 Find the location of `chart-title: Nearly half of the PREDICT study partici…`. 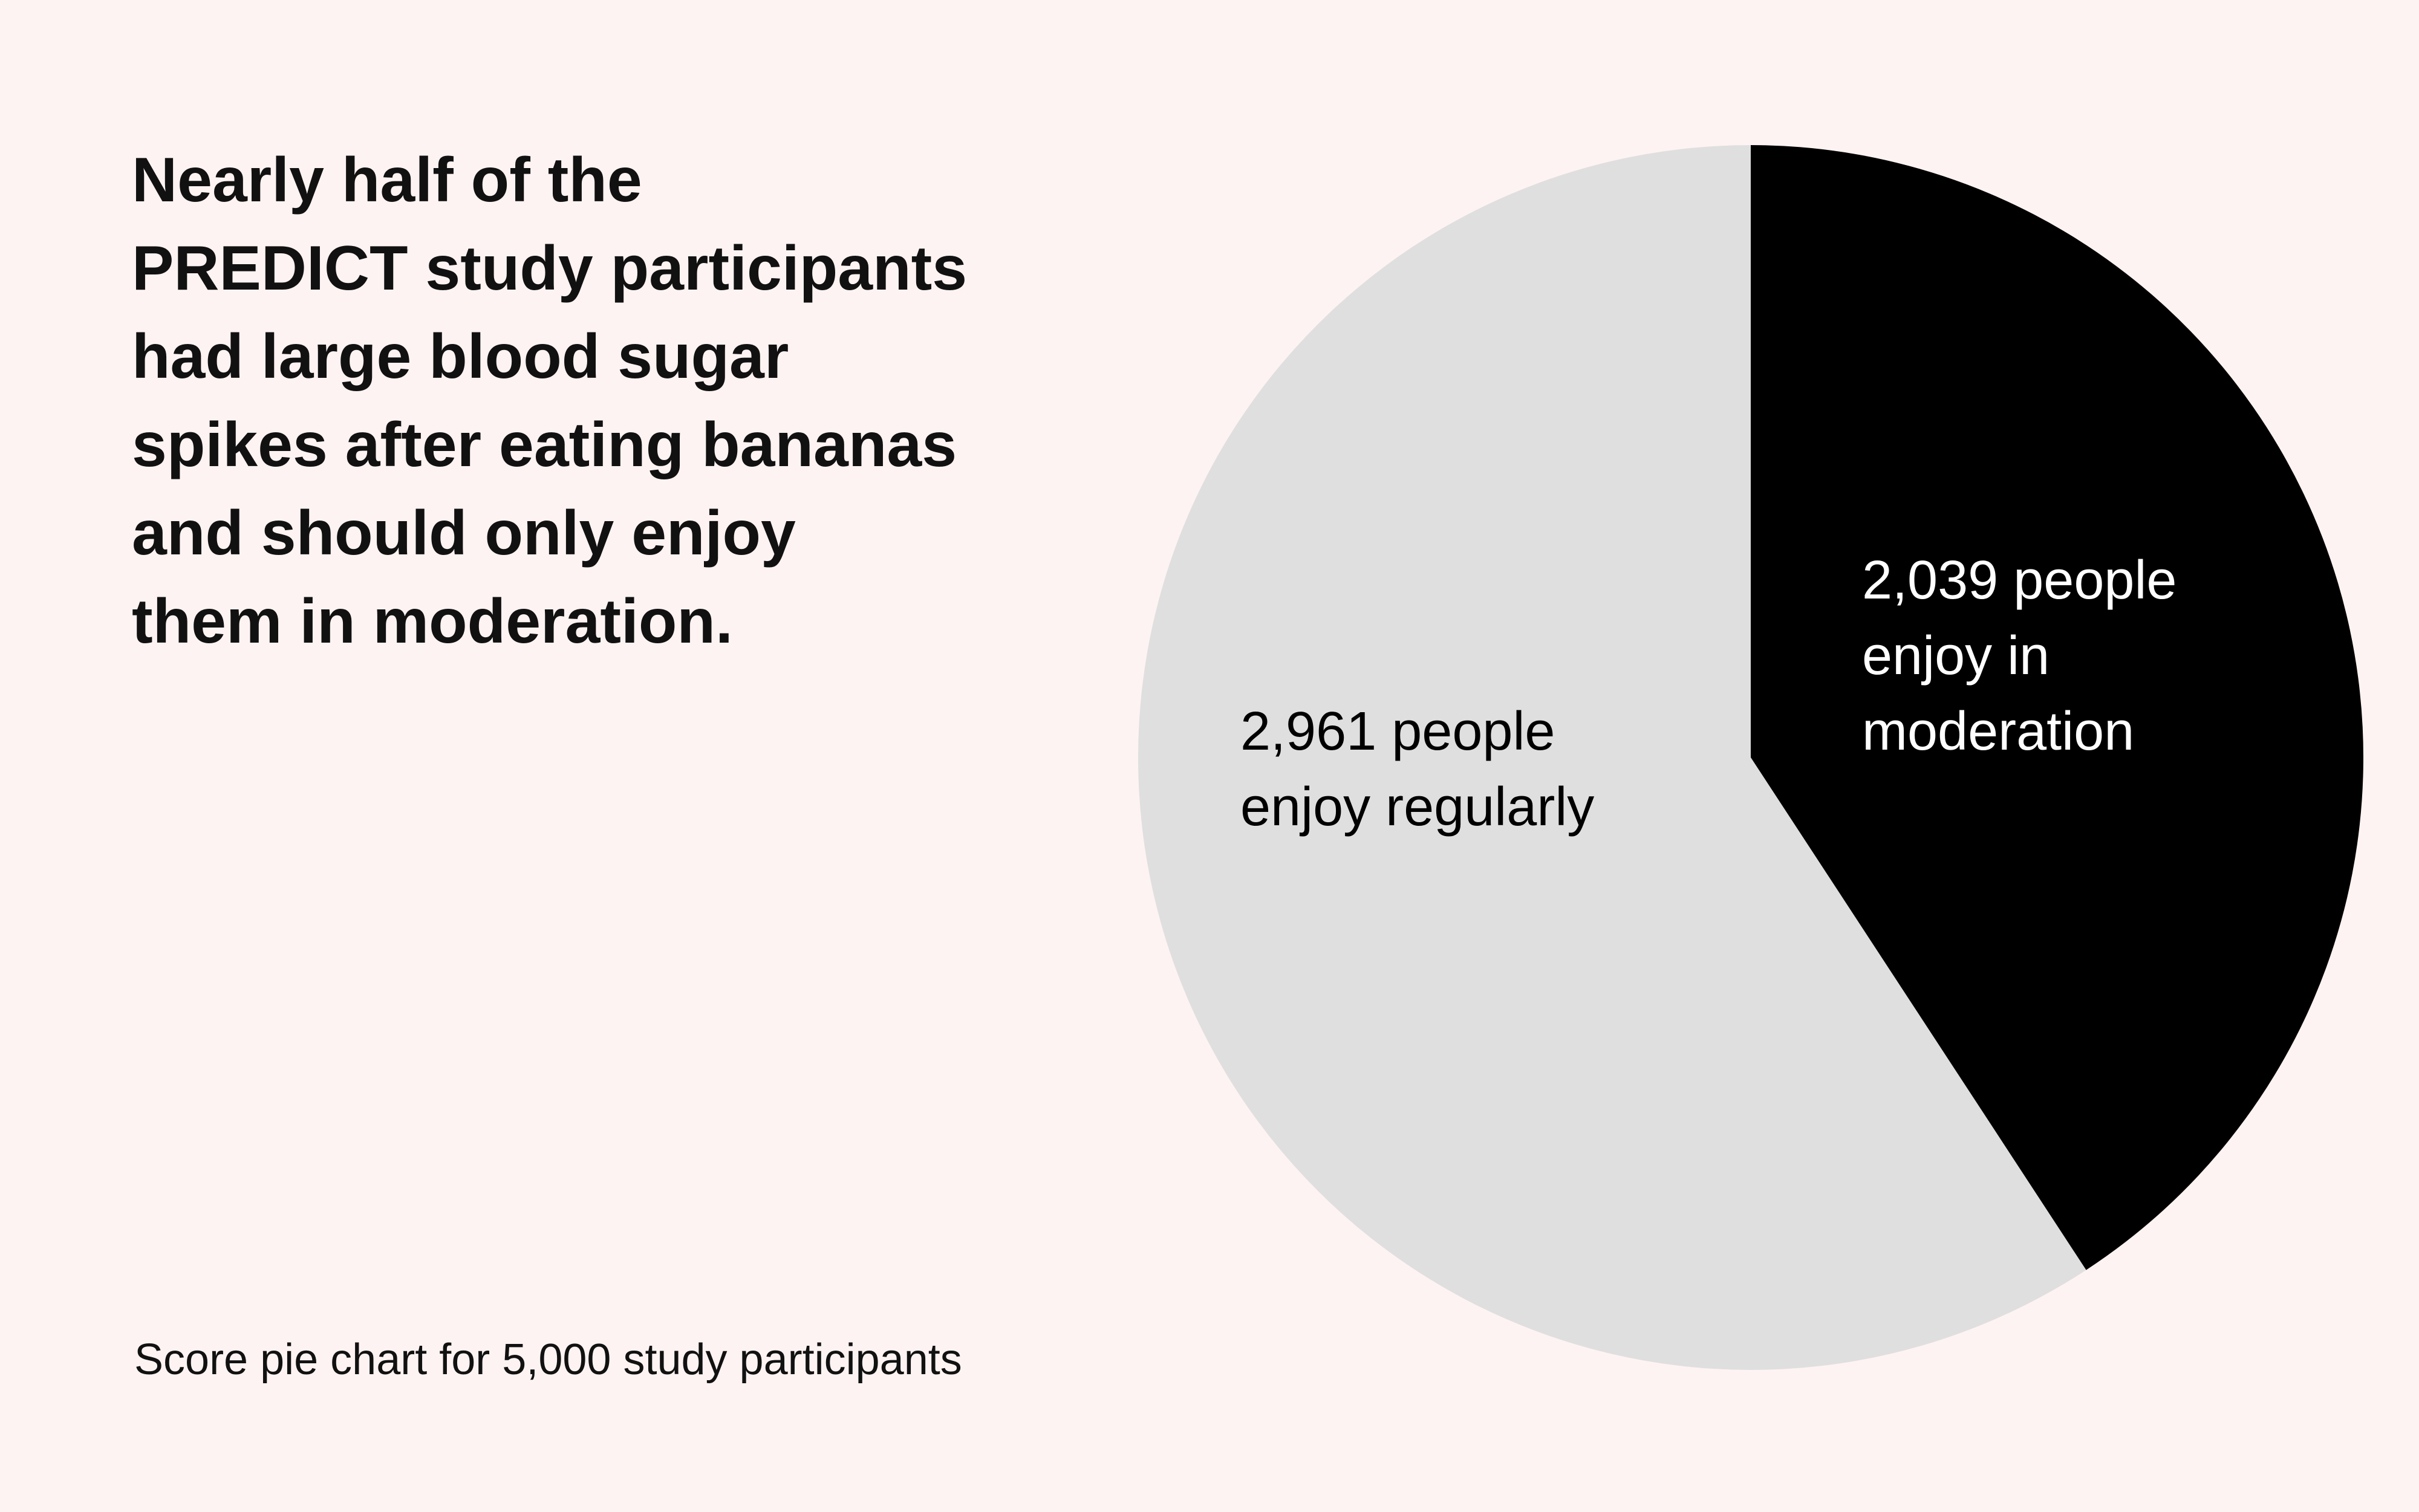

chart-title: Nearly half of the PREDICT study partici… is located at coordinates (550, 401).